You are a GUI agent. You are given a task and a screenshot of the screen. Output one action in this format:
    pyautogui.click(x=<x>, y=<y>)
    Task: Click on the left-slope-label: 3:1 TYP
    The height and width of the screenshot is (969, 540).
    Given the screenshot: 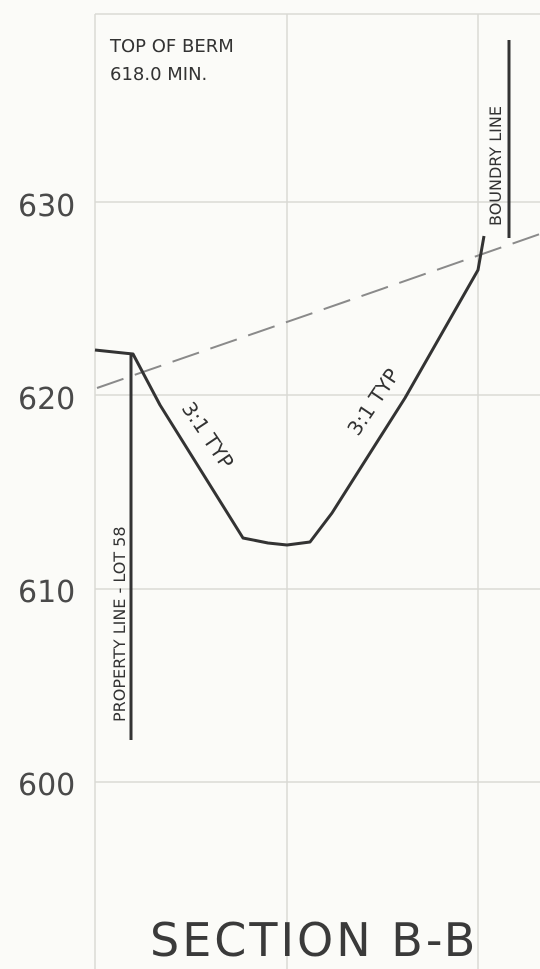 What is the action you would take?
    pyautogui.click(x=208, y=435)
    